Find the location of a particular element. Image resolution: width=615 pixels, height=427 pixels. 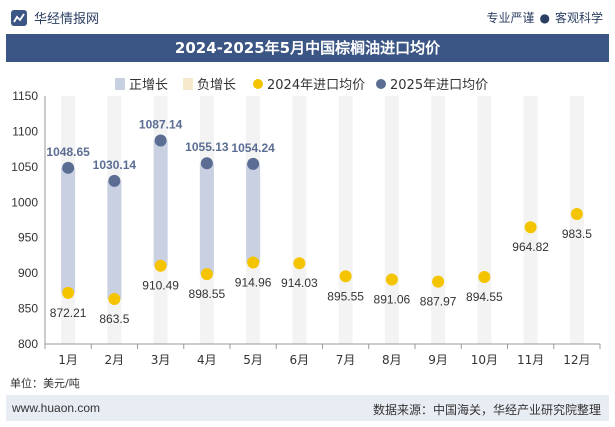

data-source: 数据来源：中国海关，华经产业研究院整理 is located at coordinates (486, 410).